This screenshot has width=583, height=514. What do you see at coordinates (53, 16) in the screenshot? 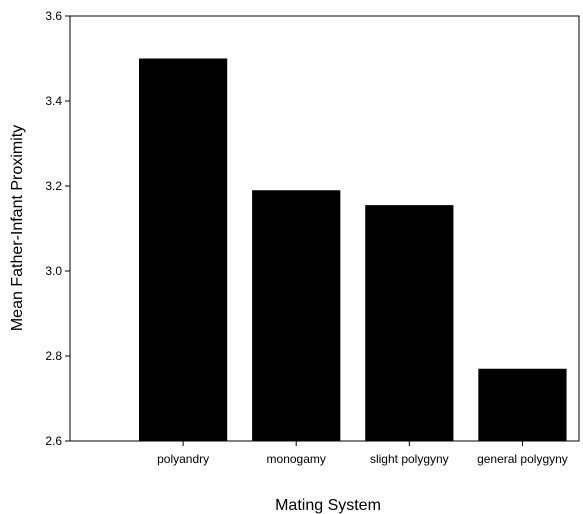
I see `y-tick-label: 3.6` at bounding box center [53, 16].